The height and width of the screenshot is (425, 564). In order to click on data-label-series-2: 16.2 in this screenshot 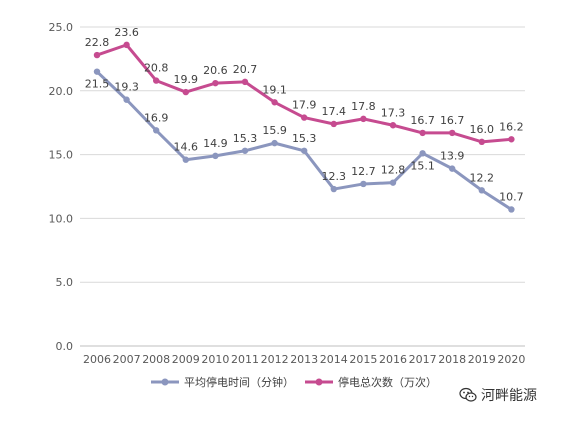, I will do `click(511, 126)`.